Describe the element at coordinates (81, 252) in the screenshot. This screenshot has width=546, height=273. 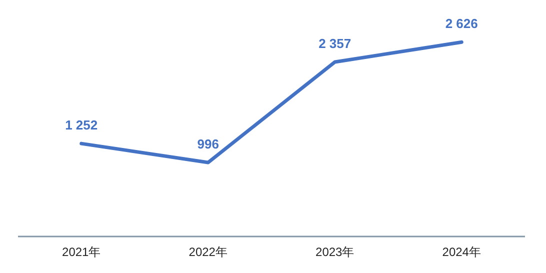
I see `x-tick-label: 2021年` at that location.